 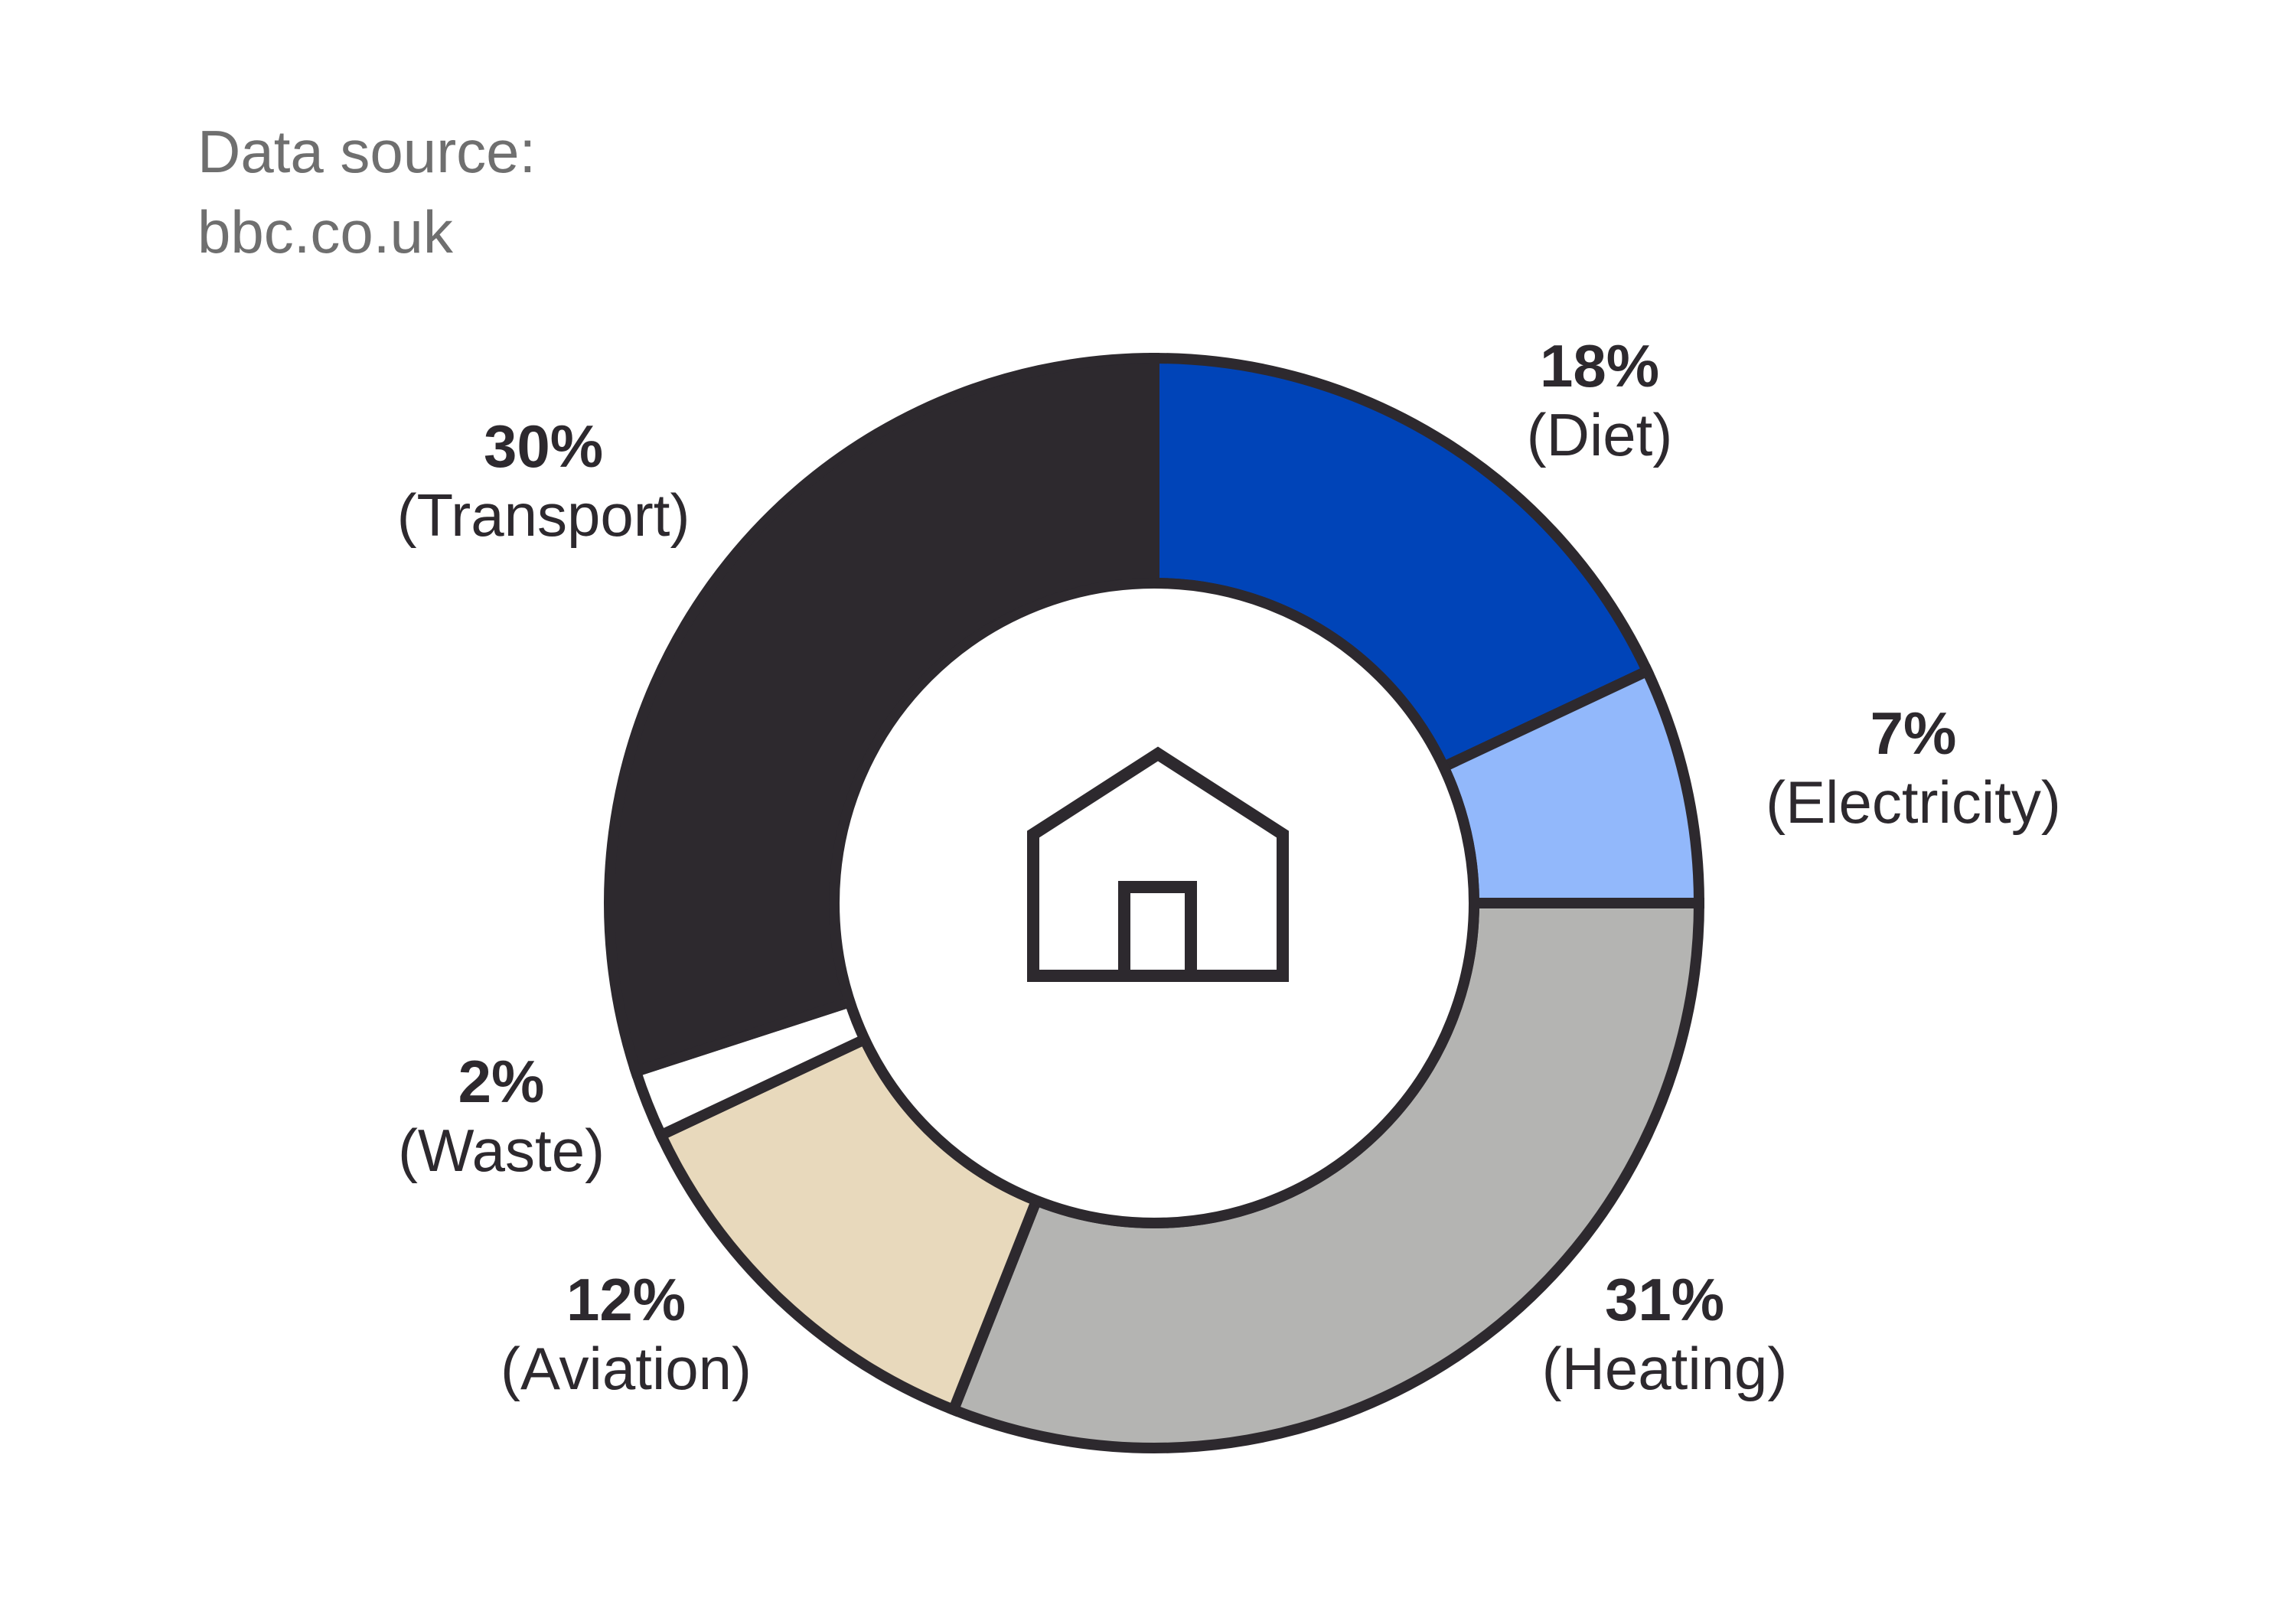 I want to click on value-label-transport: 30%, so click(x=543, y=446).